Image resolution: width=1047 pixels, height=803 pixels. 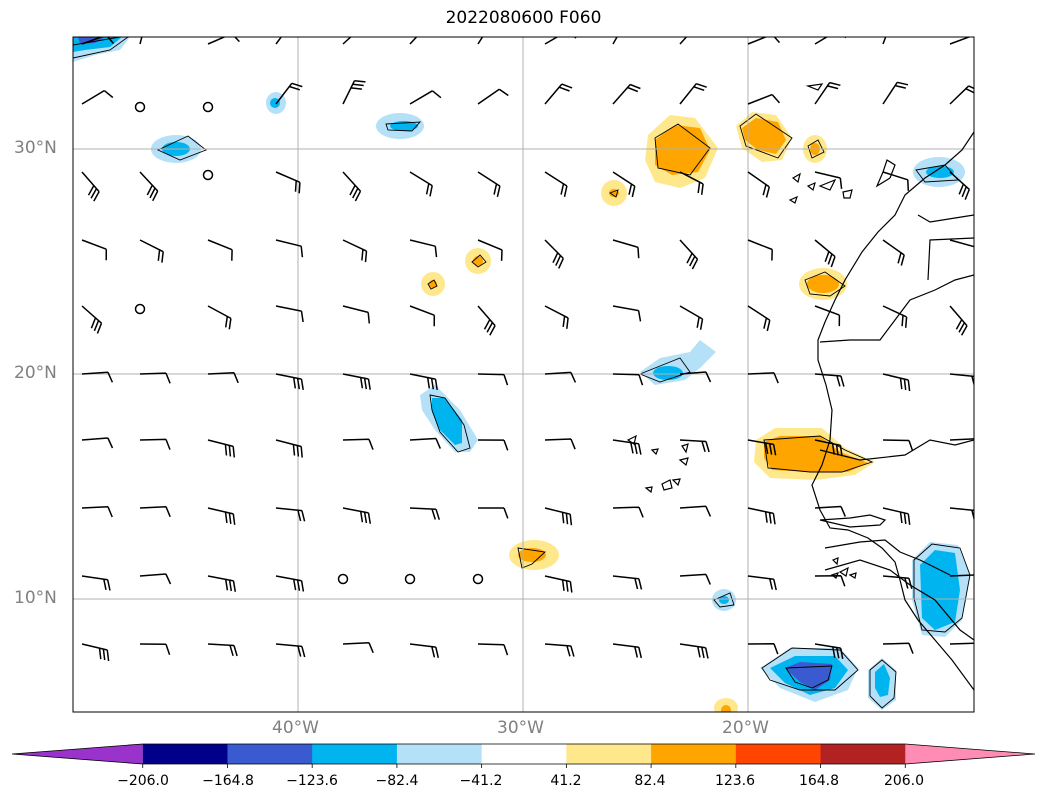 What do you see at coordinates (35, 598) in the screenshot?
I see `lat-label-10n: 10°N` at bounding box center [35, 598].